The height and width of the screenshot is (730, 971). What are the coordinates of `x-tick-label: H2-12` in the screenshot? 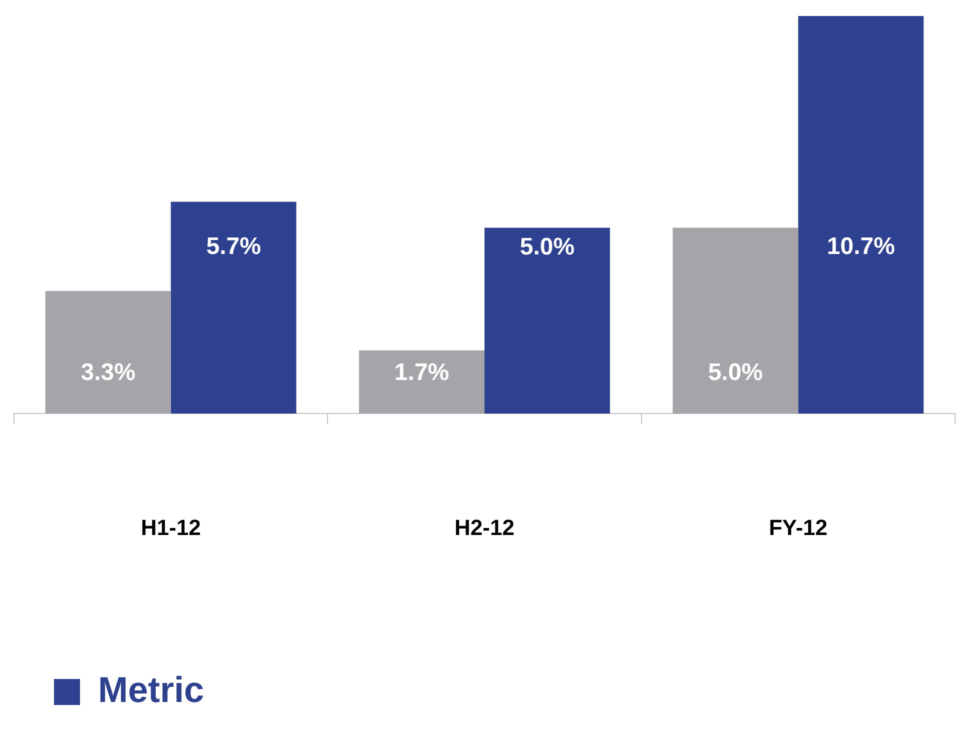 It's located at (484, 527).